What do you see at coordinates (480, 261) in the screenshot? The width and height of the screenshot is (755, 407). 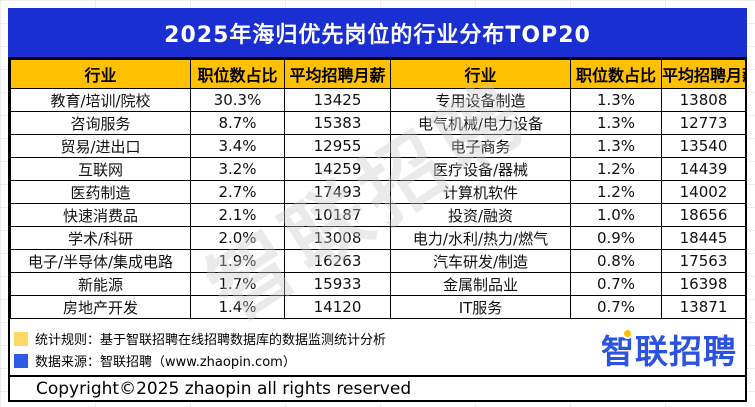 I see `industry-cell: 汽车研发/制造` at bounding box center [480, 261].